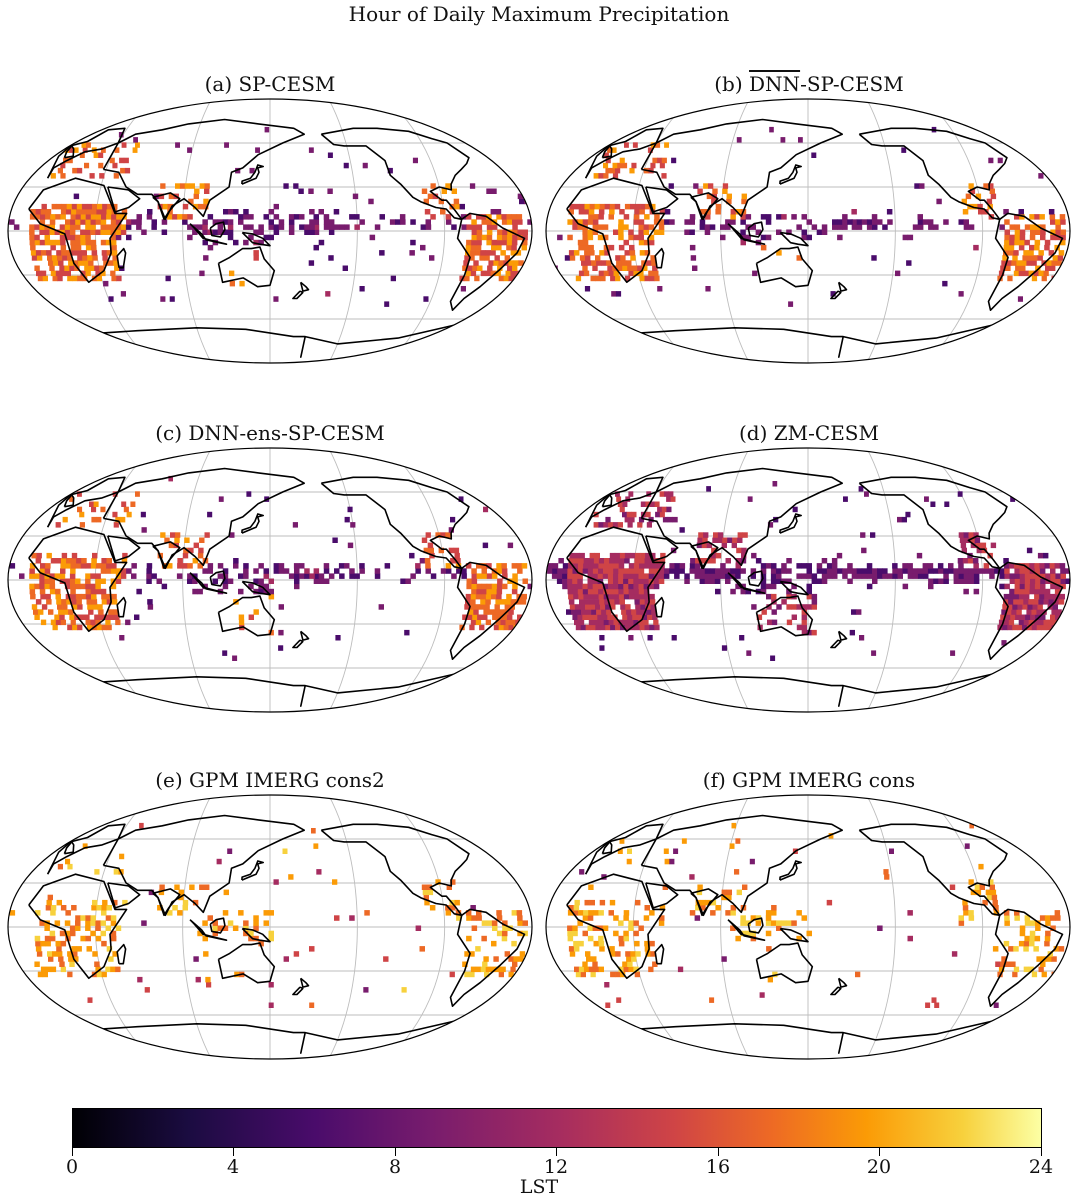 The image size is (1078, 1200). Describe the element at coordinates (252, 523) in the screenshot. I see `coastline-japan` at that location.